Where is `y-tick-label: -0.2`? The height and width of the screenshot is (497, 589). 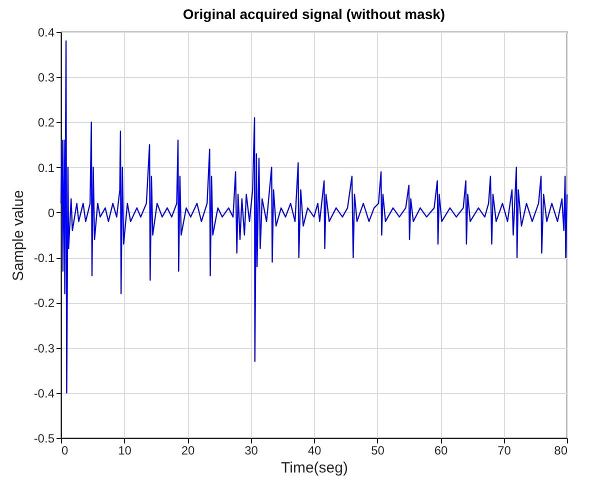
y-tick-label: -0.2 is located at coordinates (44, 303).